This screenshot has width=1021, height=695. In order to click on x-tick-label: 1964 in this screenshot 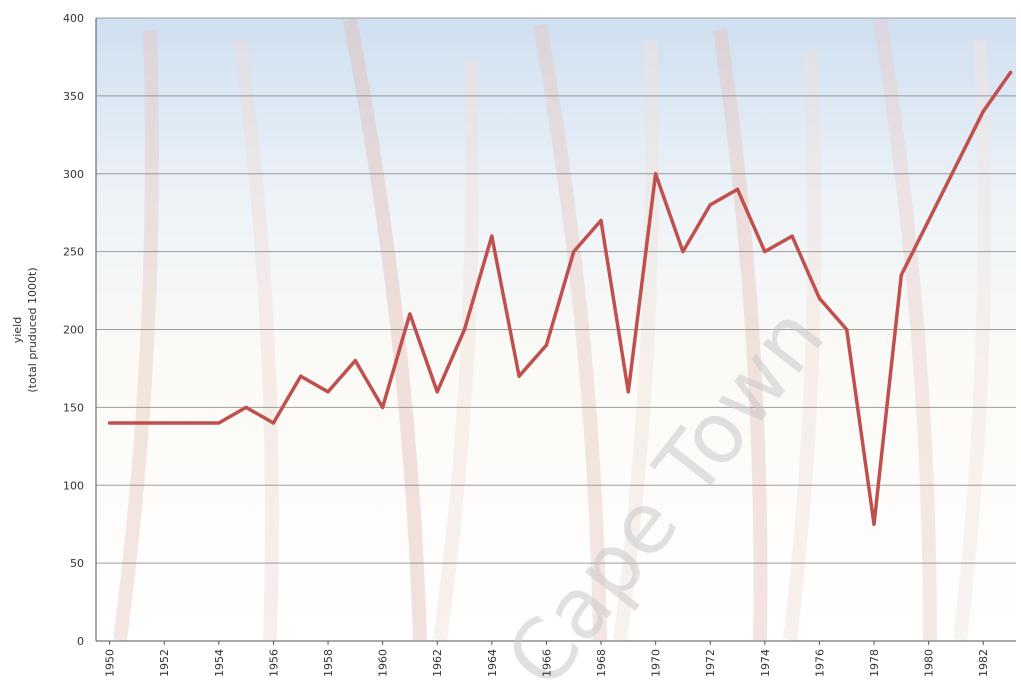, I will do `click(492, 663)`.